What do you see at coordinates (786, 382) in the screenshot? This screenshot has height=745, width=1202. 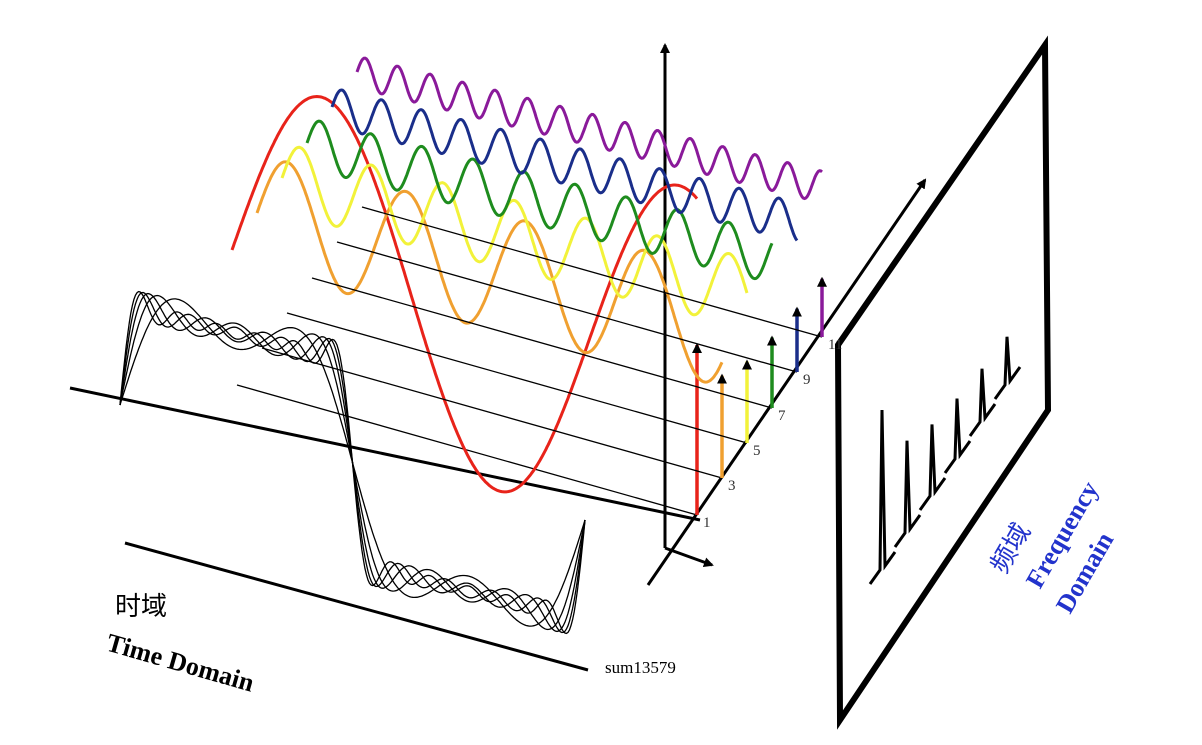 I see `frequency-axis` at bounding box center [786, 382].